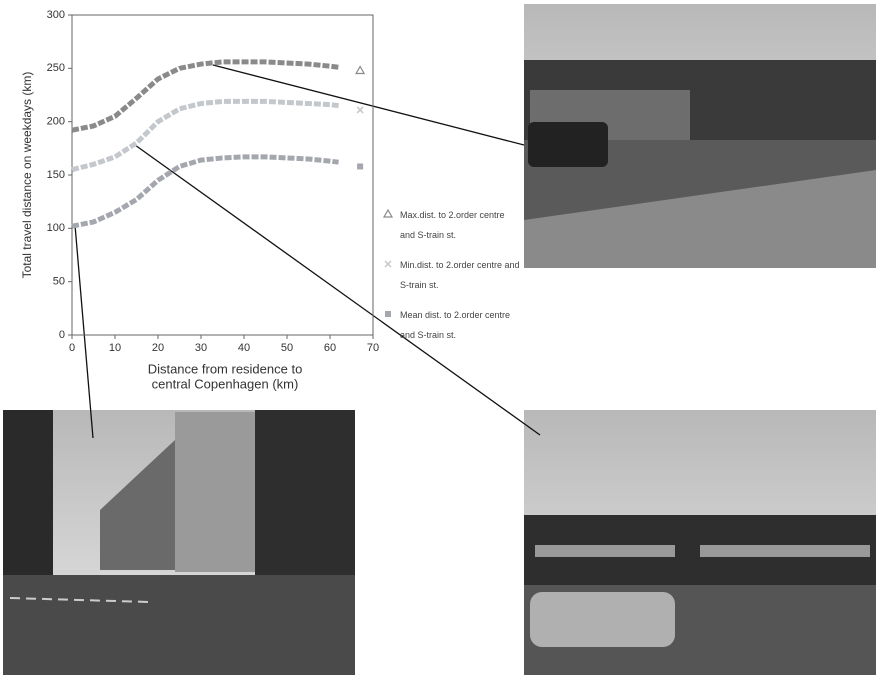 This screenshot has width=876, height=675. Describe the element at coordinates (373, 348) in the screenshot. I see `x-tick-label: 70` at that location.